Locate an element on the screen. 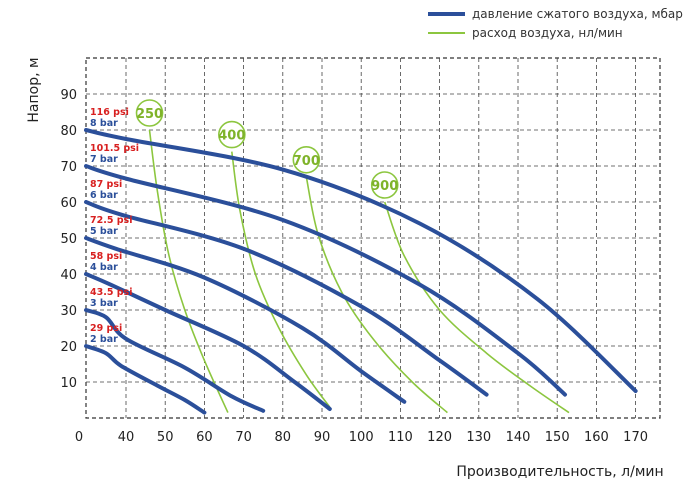 This screenshot has height=488, width=693. x-tick-label: 160 is located at coordinates (596, 437).